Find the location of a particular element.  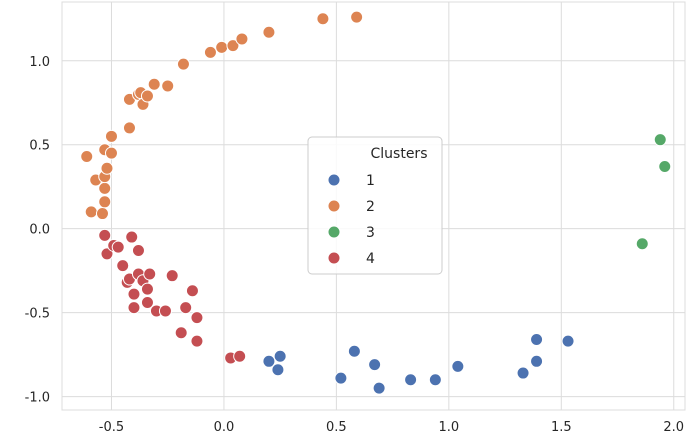

x-tick-label: -0.5 is located at coordinates (111, 427).